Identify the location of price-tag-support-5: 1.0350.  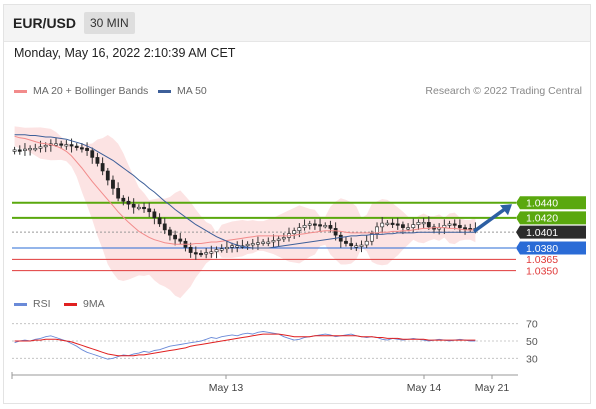
(542, 271).